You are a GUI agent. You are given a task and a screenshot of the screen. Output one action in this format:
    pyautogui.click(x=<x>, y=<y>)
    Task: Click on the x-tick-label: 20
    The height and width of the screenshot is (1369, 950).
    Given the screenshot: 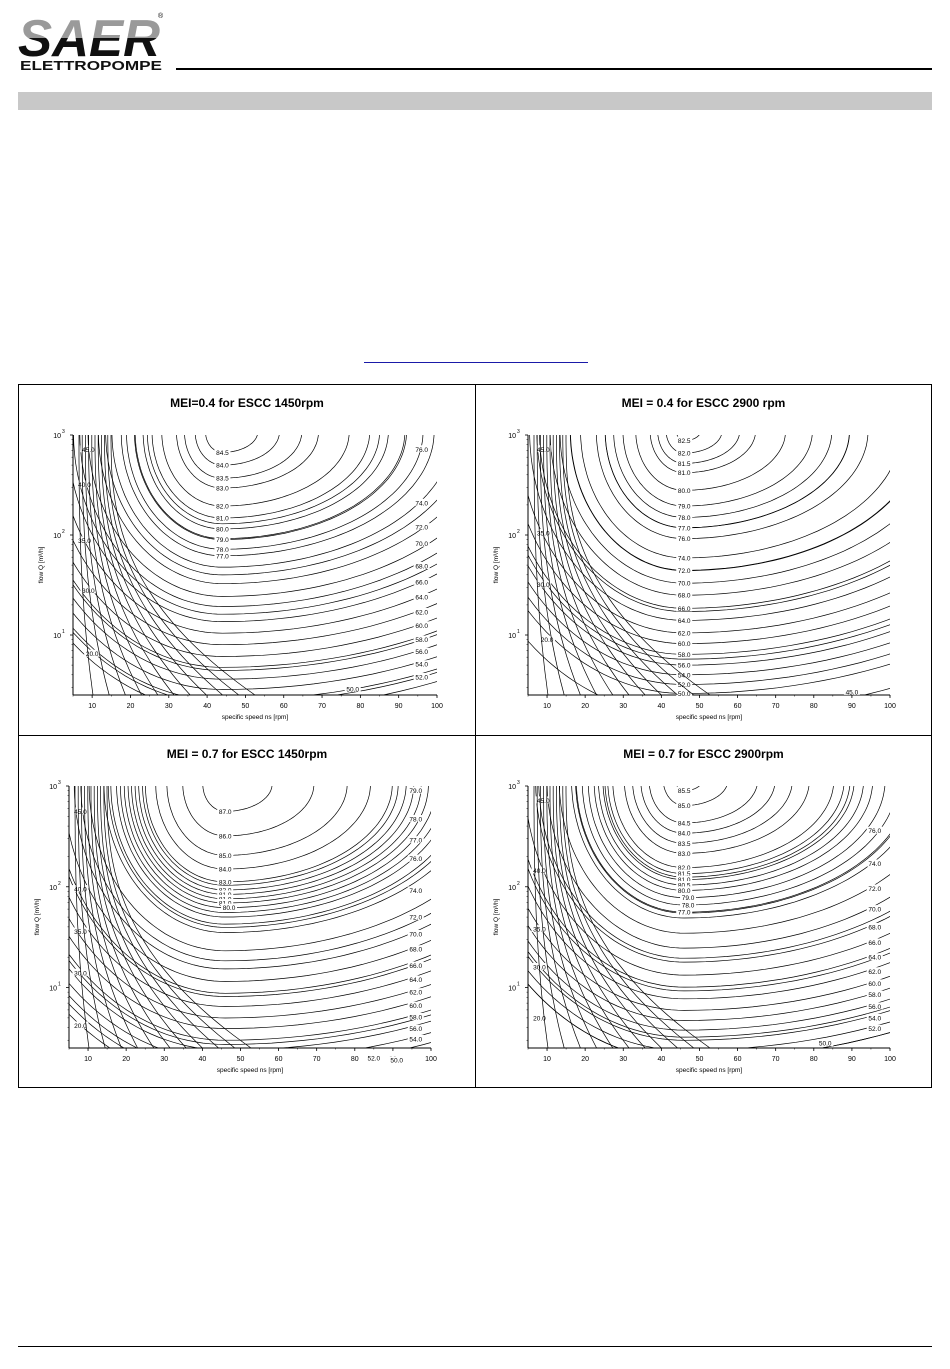 What is the action you would take?
    pyautogui.click(x=585, y=706)
    